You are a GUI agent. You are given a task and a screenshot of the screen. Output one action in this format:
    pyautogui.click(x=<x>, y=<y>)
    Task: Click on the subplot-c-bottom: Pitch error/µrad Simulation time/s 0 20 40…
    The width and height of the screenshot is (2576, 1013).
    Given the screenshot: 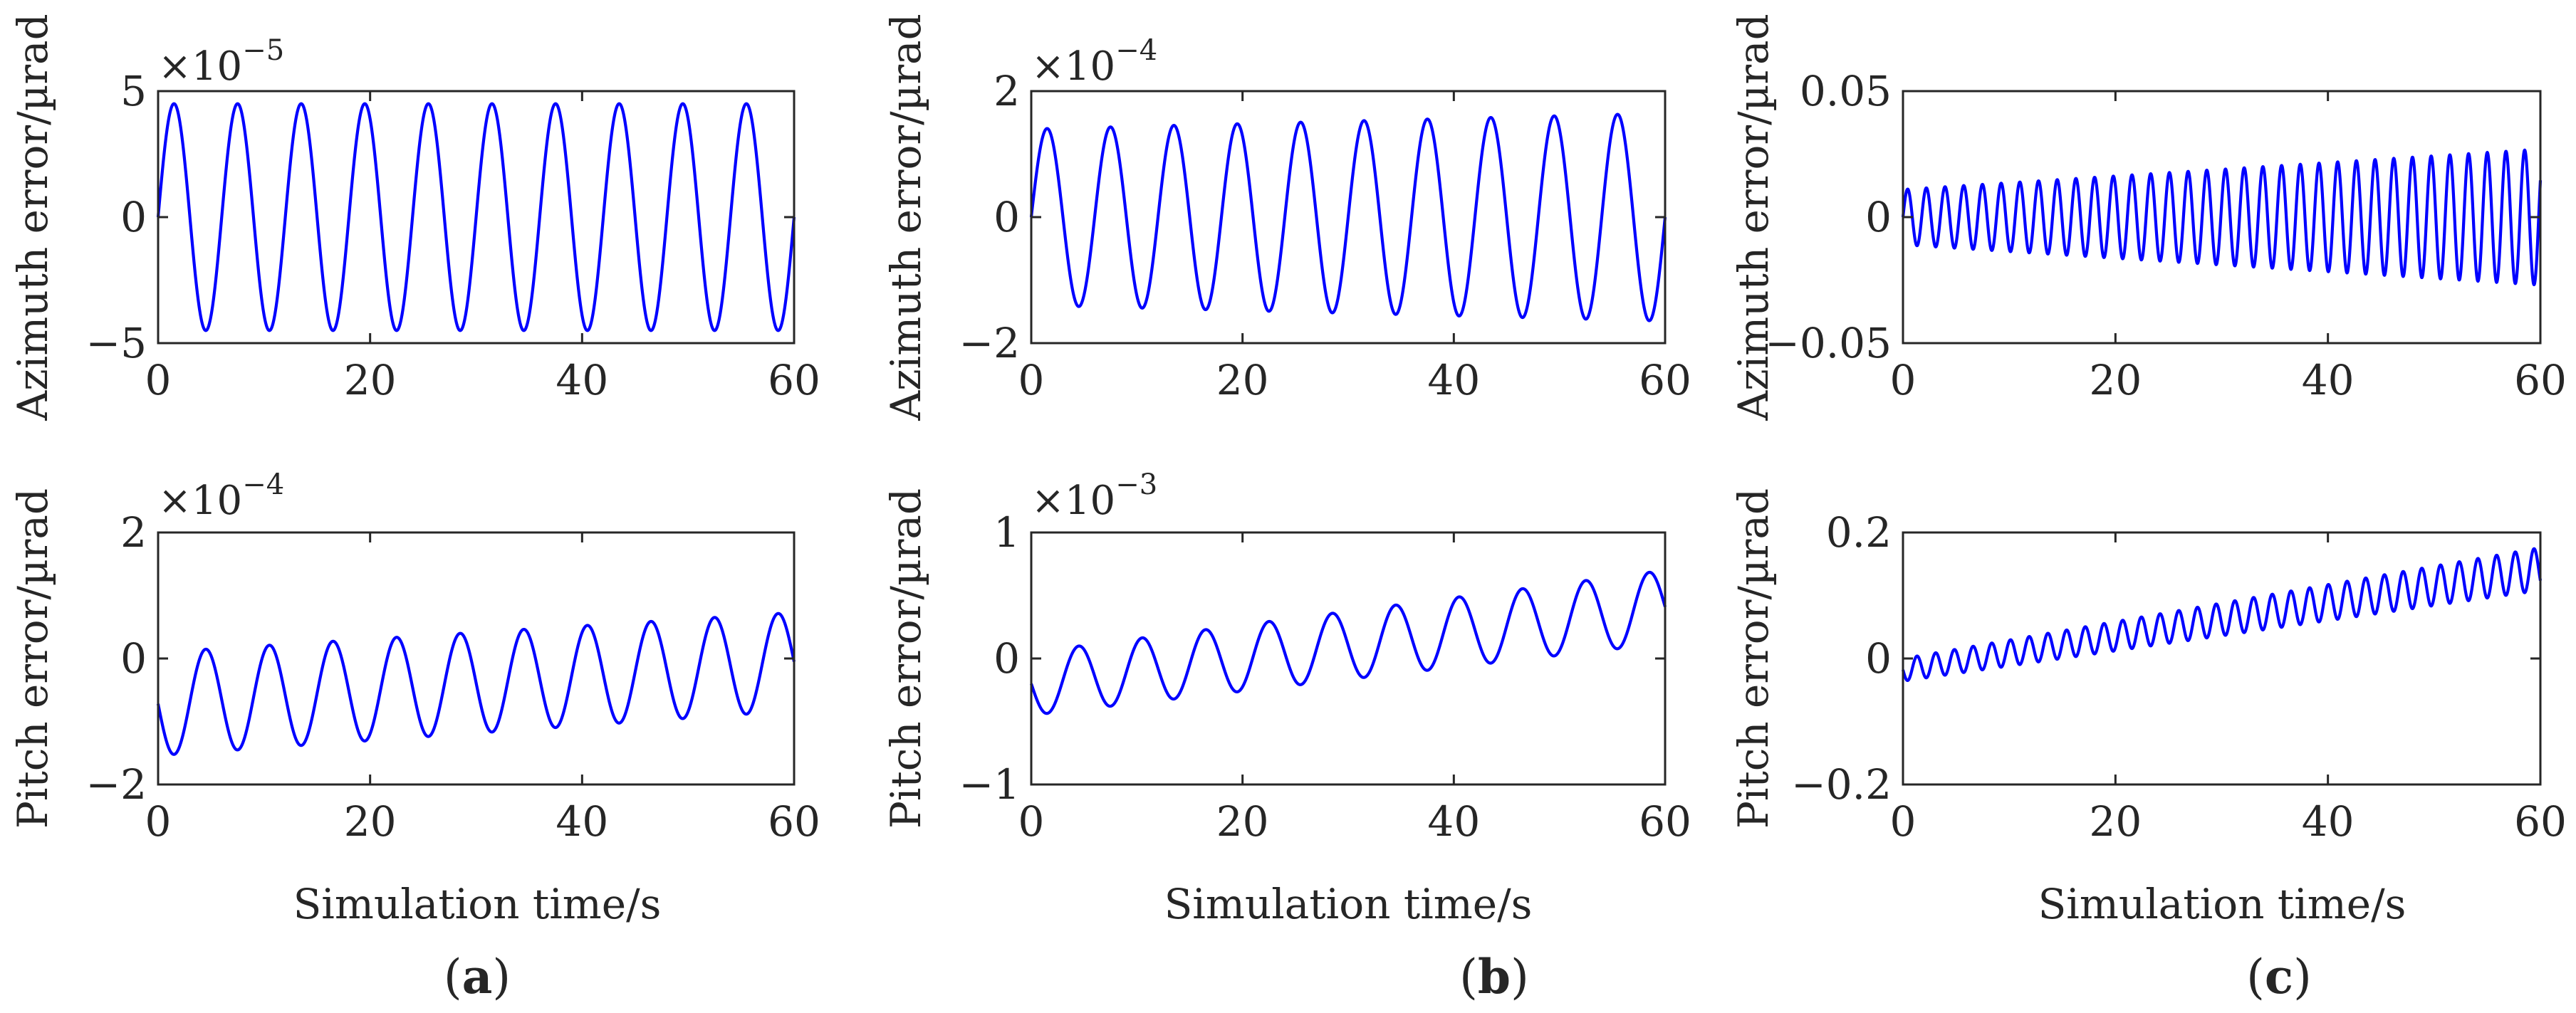 What is the action you would take?
    pyautogui.click(x=2148, y=708)
    